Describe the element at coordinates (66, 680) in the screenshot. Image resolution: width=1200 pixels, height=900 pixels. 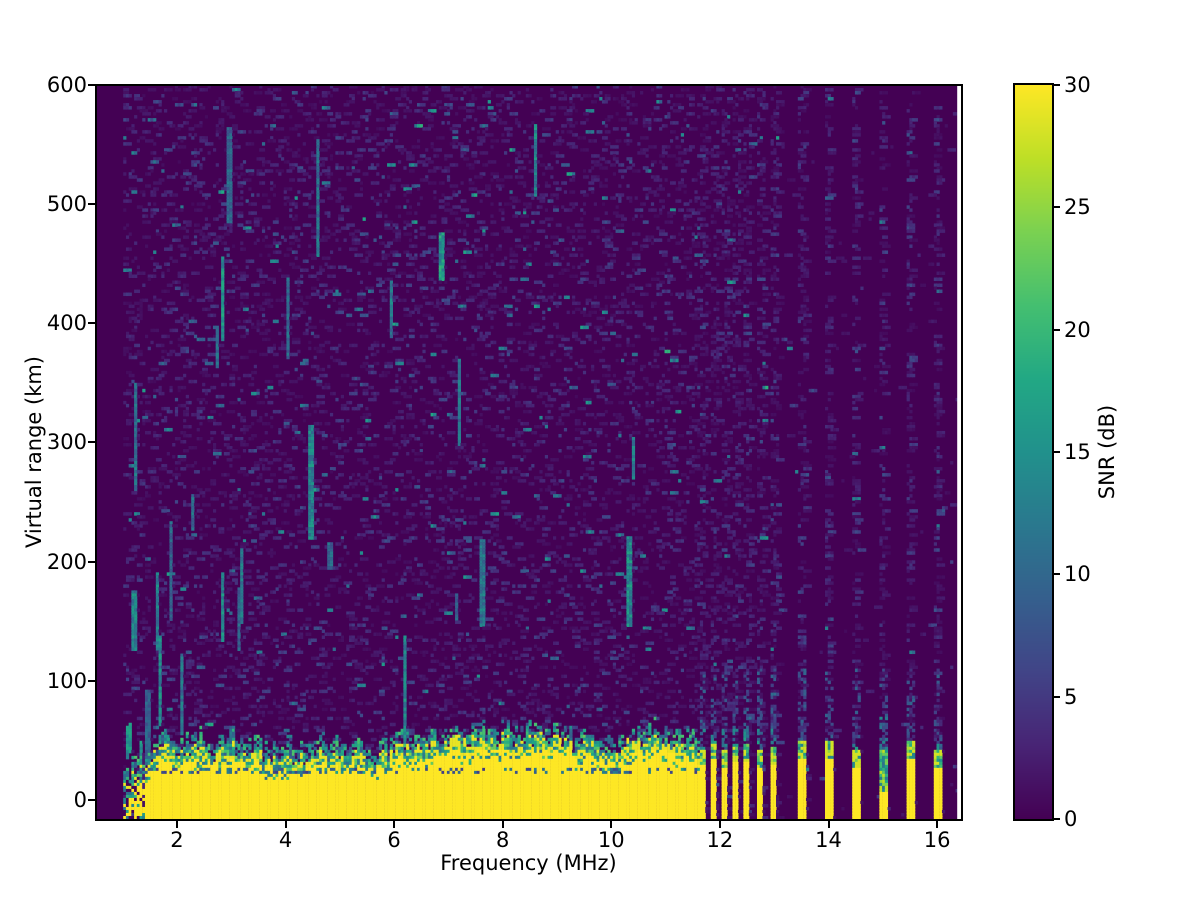
I see `y-tick-label: 100` at that location.